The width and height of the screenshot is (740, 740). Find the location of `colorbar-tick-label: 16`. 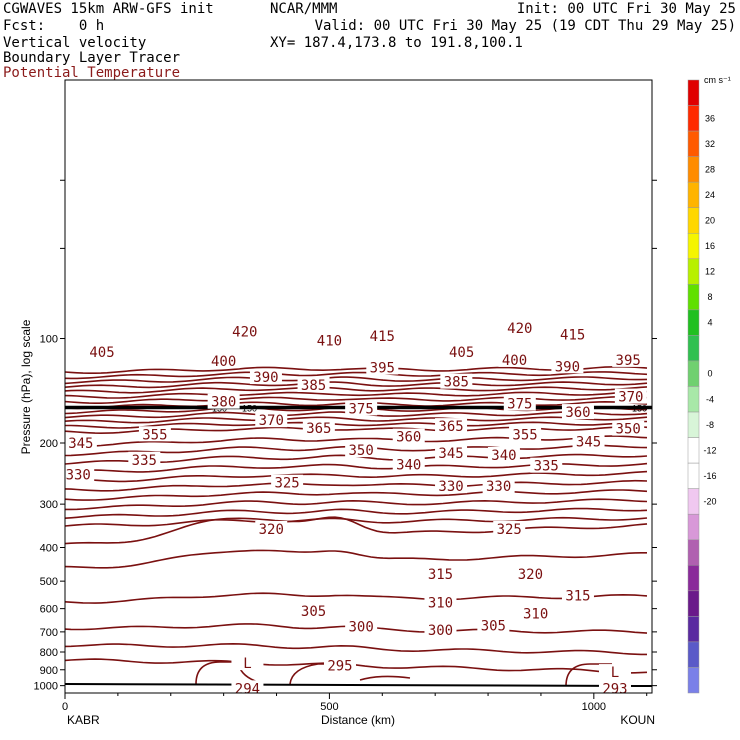

colorbar-tick-label: 16 is located at coordinates (710, 246).